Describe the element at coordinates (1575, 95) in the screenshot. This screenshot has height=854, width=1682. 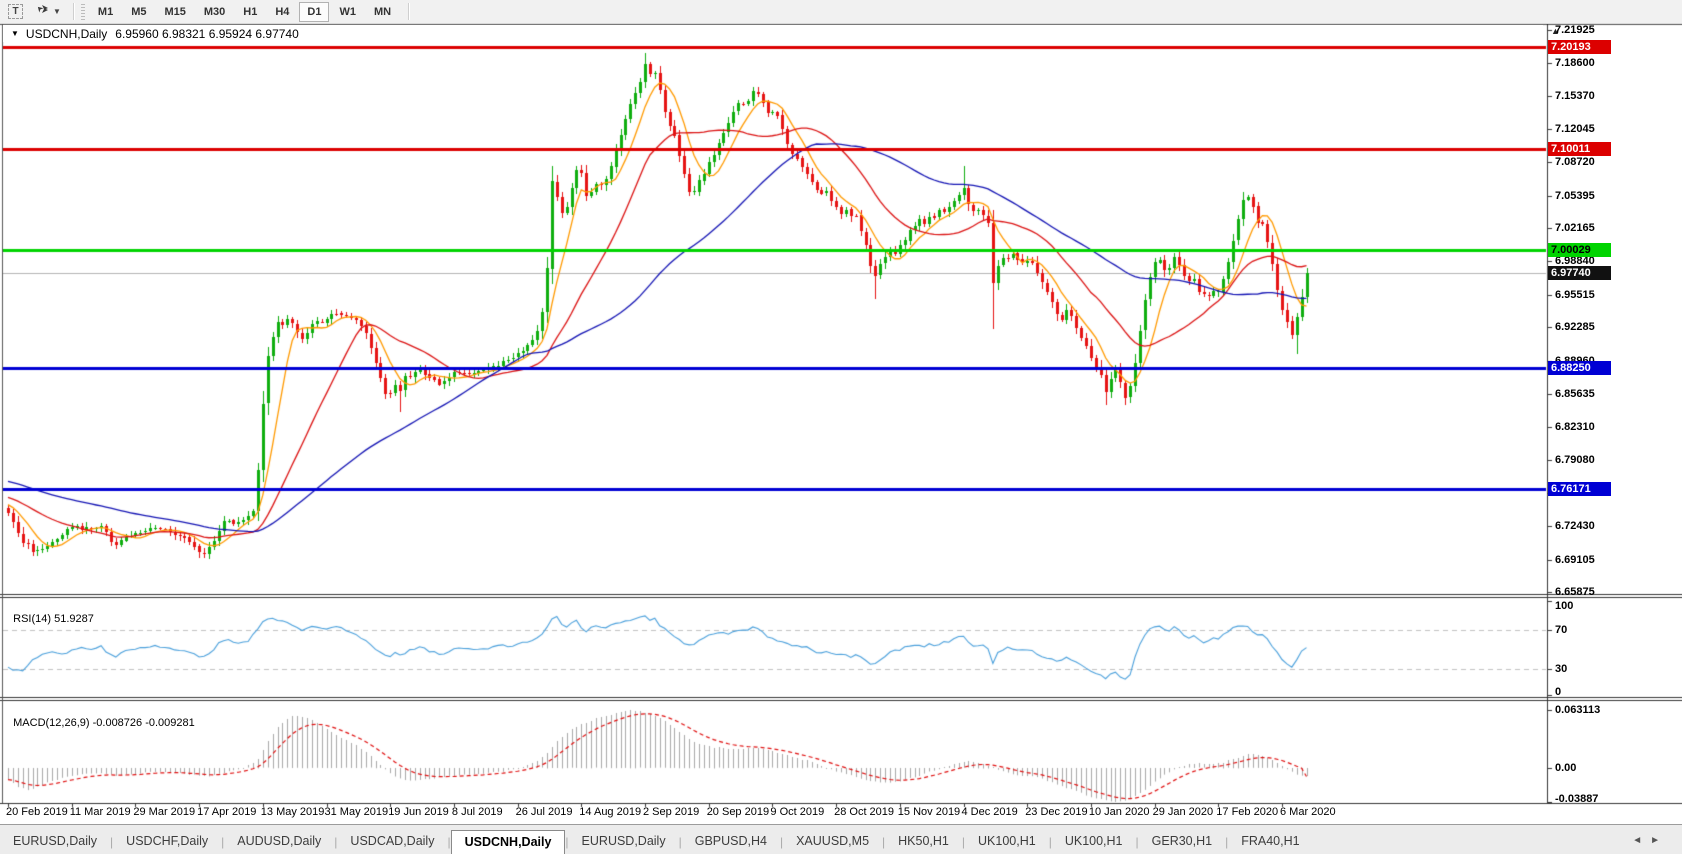
I see `price-tick-label: 7.15370` at that location.